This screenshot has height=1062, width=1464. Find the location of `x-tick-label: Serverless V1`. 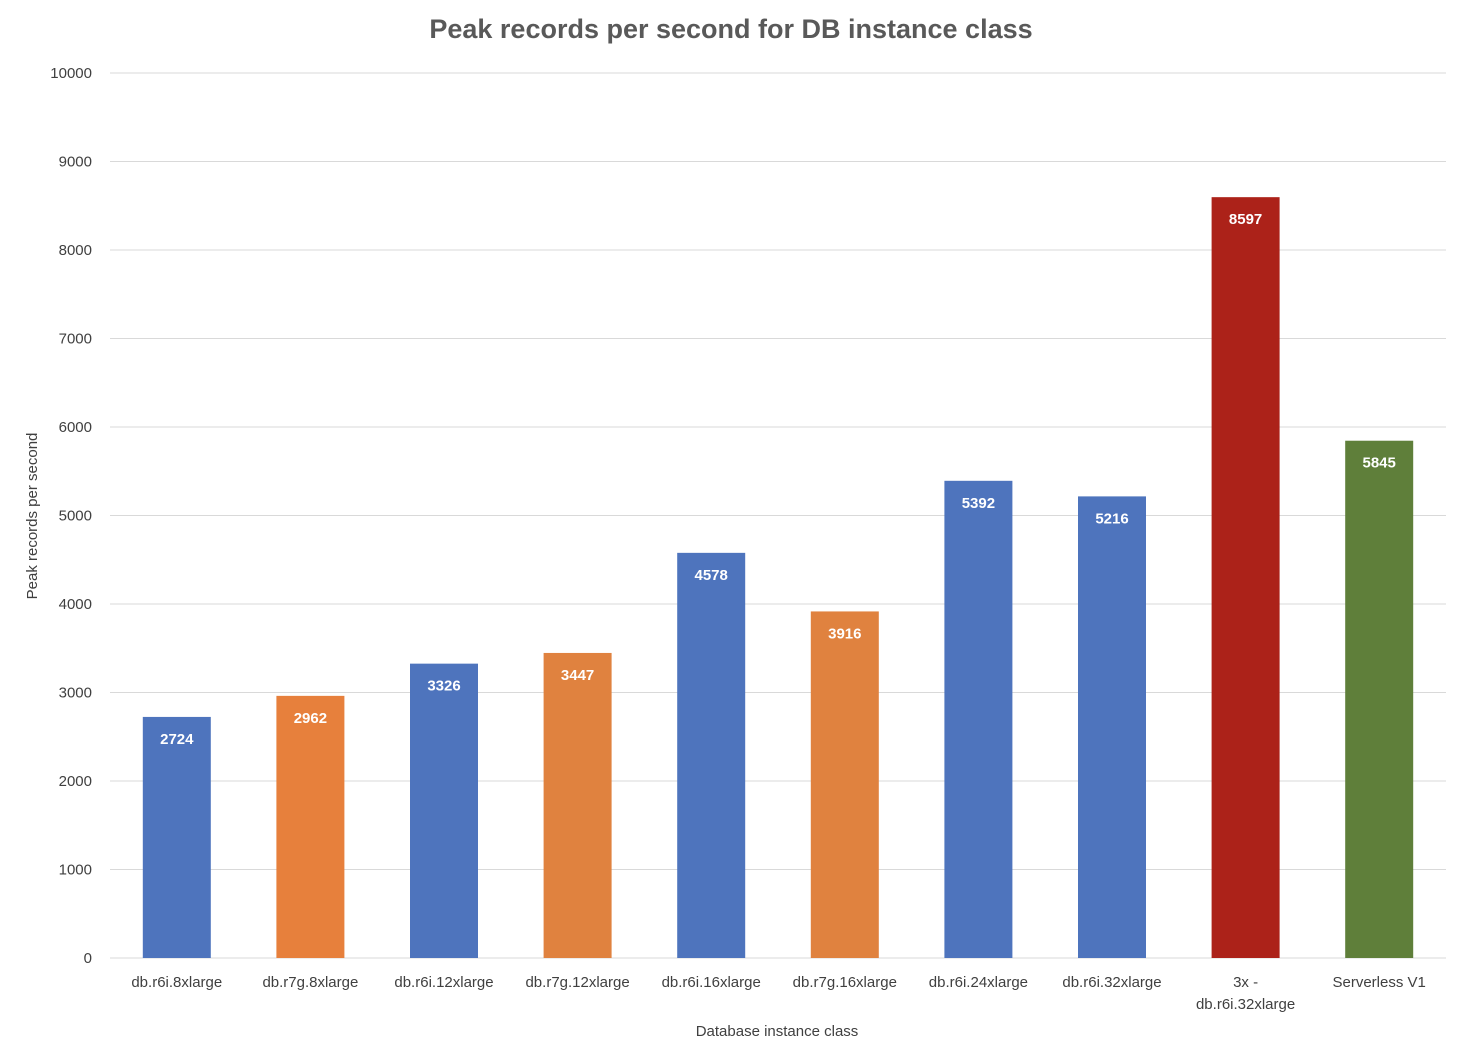

x-tick-label: Serverless V1 is located at coordinates (1379, 982).